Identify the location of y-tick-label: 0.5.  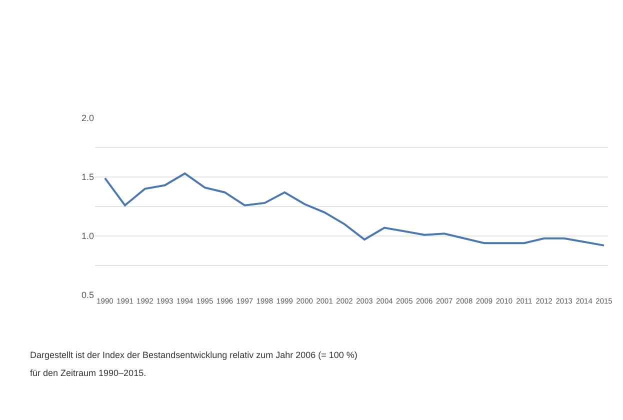
(87, 295).